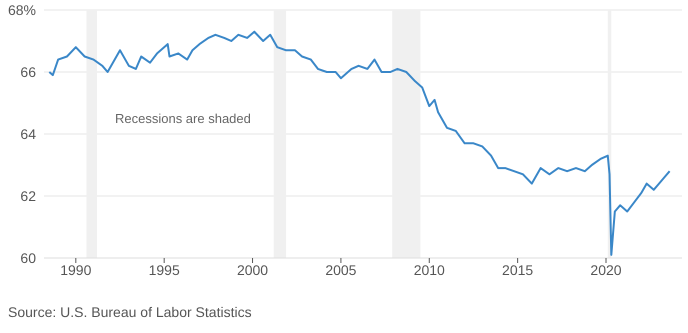  What do you see at coordinates (518, 270) in the screenshot?
I see `x-tick-label: 2015` at bounding box center [518, 270].